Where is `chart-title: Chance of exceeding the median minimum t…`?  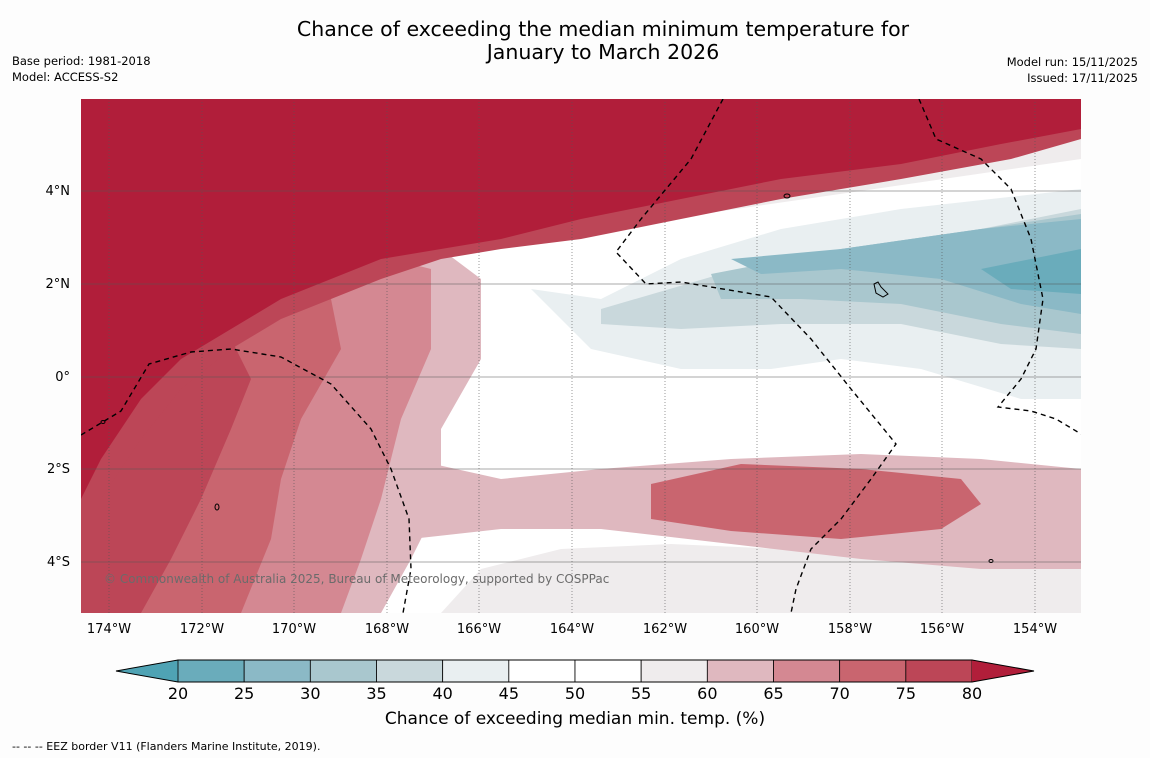
chart-title: Chance of exceeding the median minimum t… is located at coordinates (575, 41).